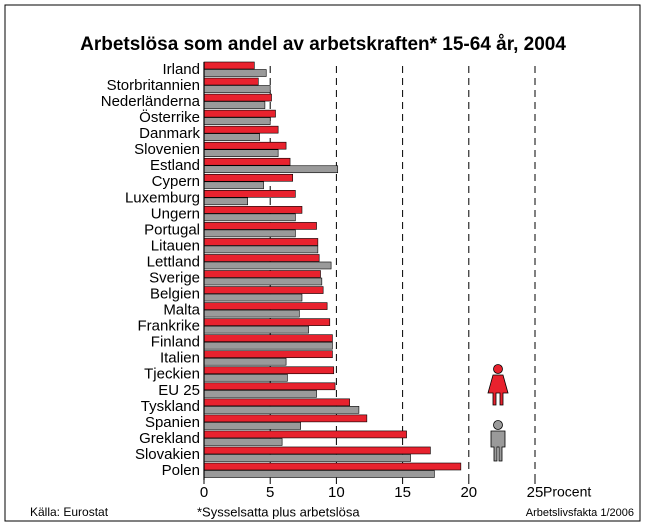 The image size is (646, 531). I want to click on credit: Arbetslivsfakta 1/2006, so click(580, 513).